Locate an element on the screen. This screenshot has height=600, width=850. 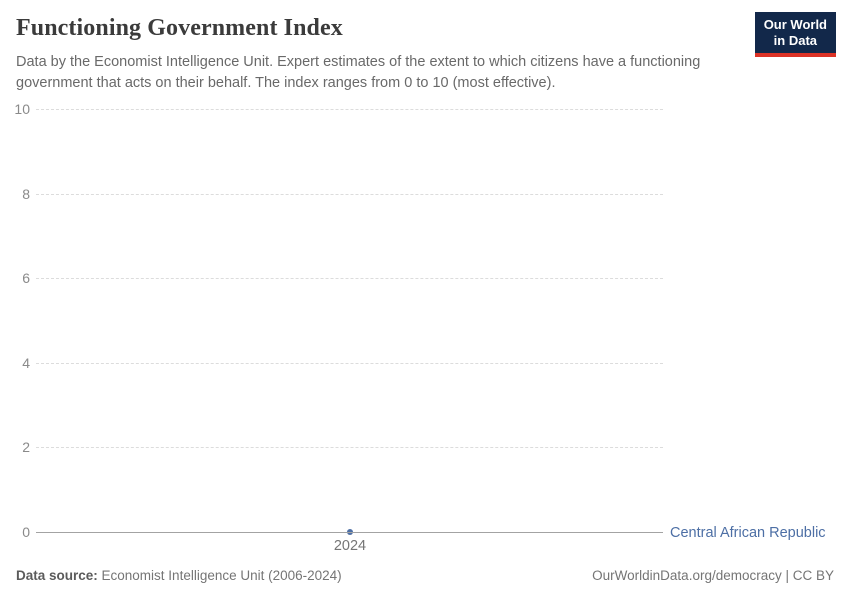
y-axis-tick-label: 10 is located at coordinates (22, 109).